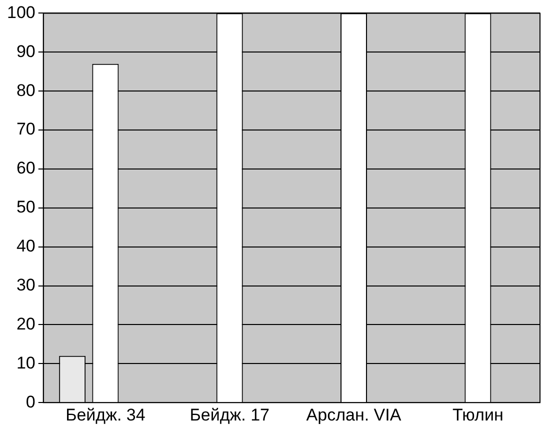 Image resolution: width=550 pixels, height=429 pixels. Describe the element at coordinates (26, 90) in the screenshot. I see `y-tick-label: 80` at that location.